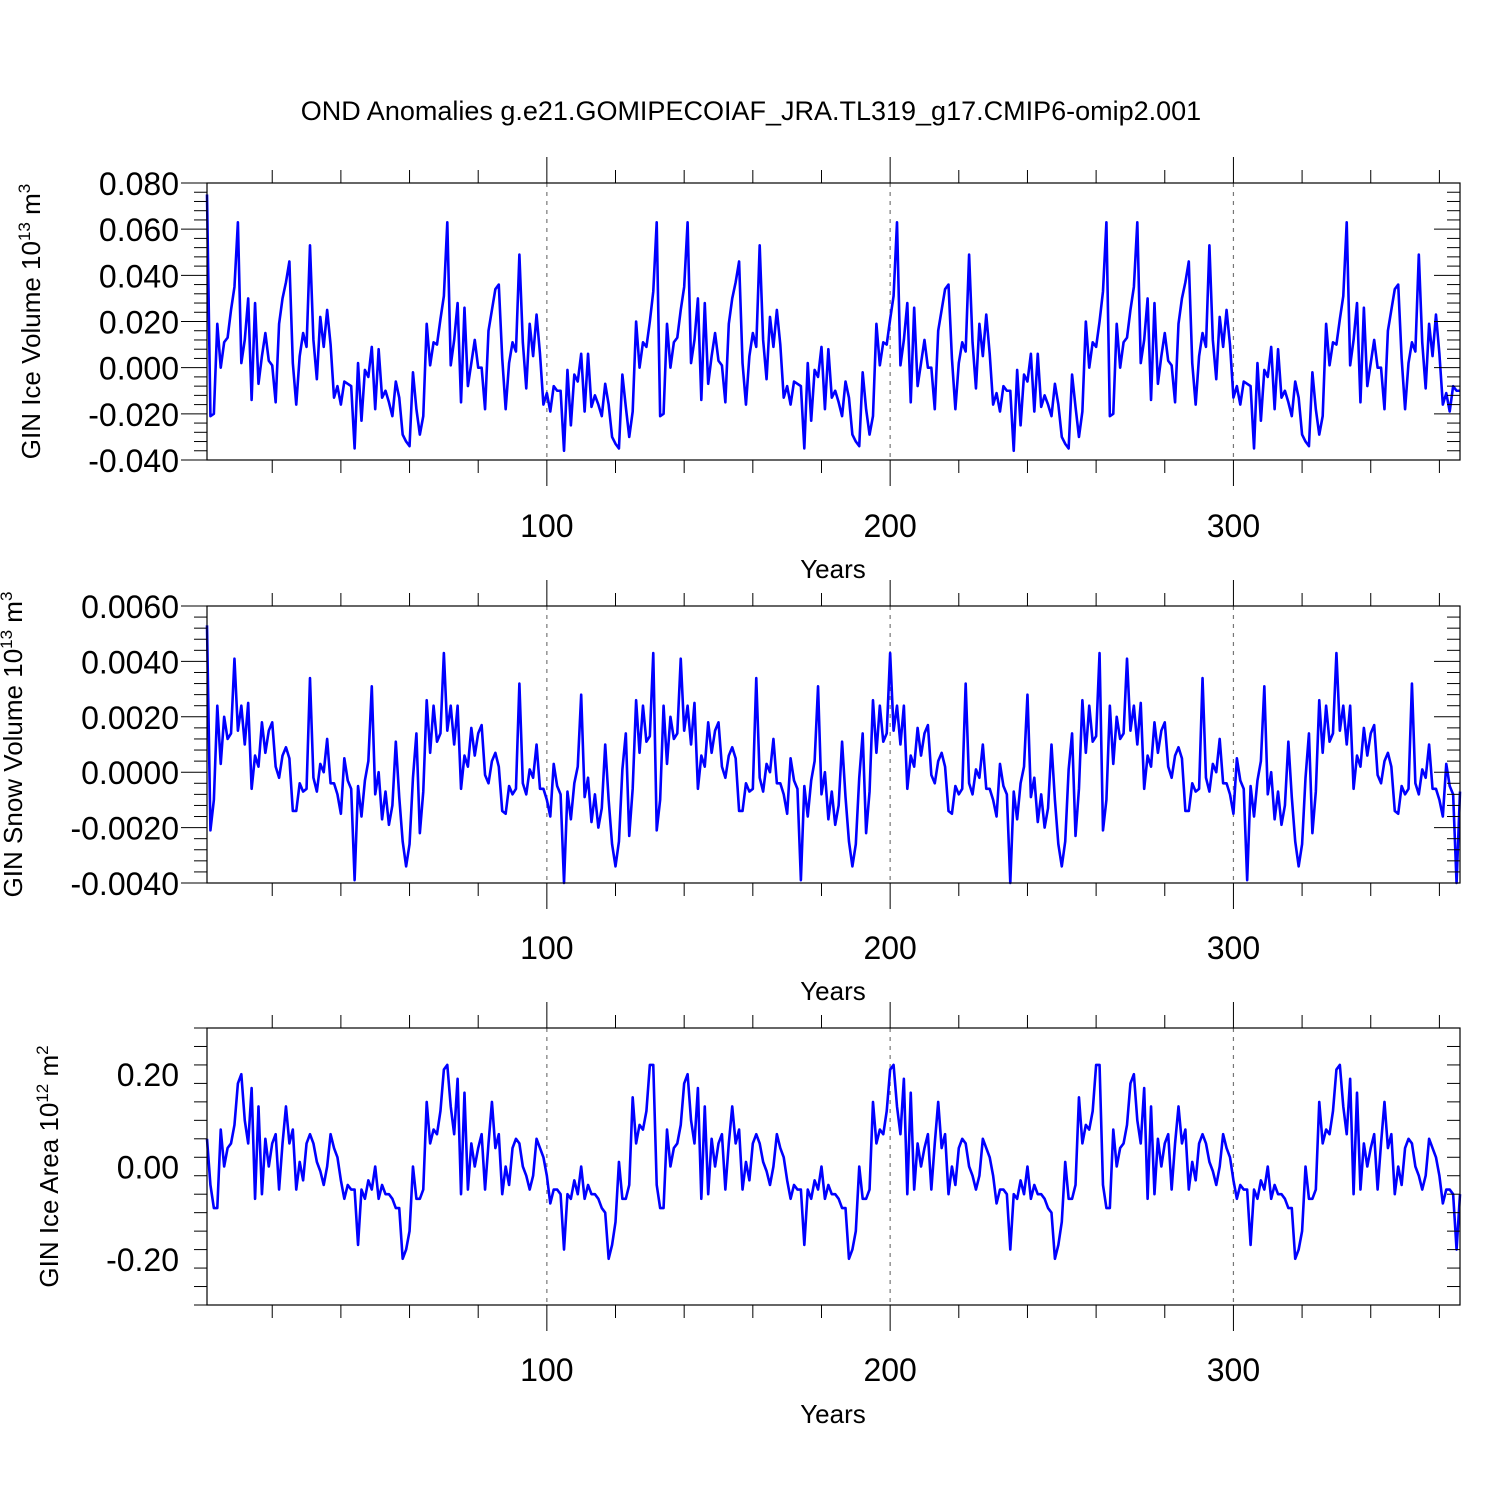  What do you see at coordinates (130, 773) in the screenshot?
I see `y-tick-label: 0.0000` at bounding box center [130, 773].